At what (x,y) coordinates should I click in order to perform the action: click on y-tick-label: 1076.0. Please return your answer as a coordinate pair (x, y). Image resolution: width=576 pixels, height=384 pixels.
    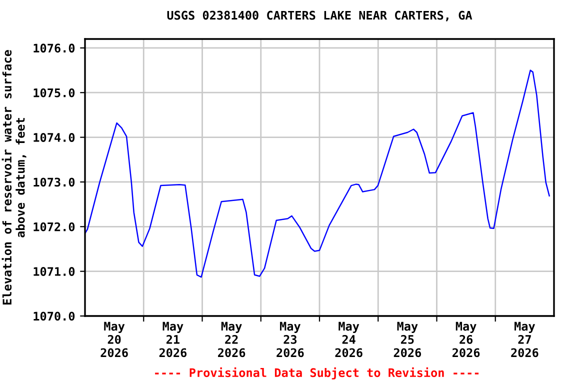
    Looking at the image, I should click on (54, 48).